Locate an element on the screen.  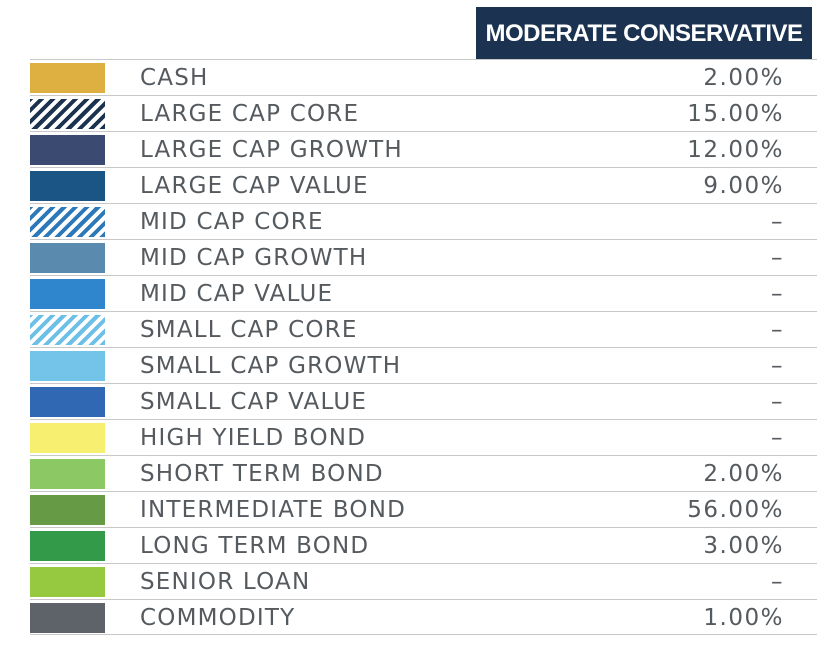
table-row: SMALL CAP CORE – is located at coordinates (423, 329).